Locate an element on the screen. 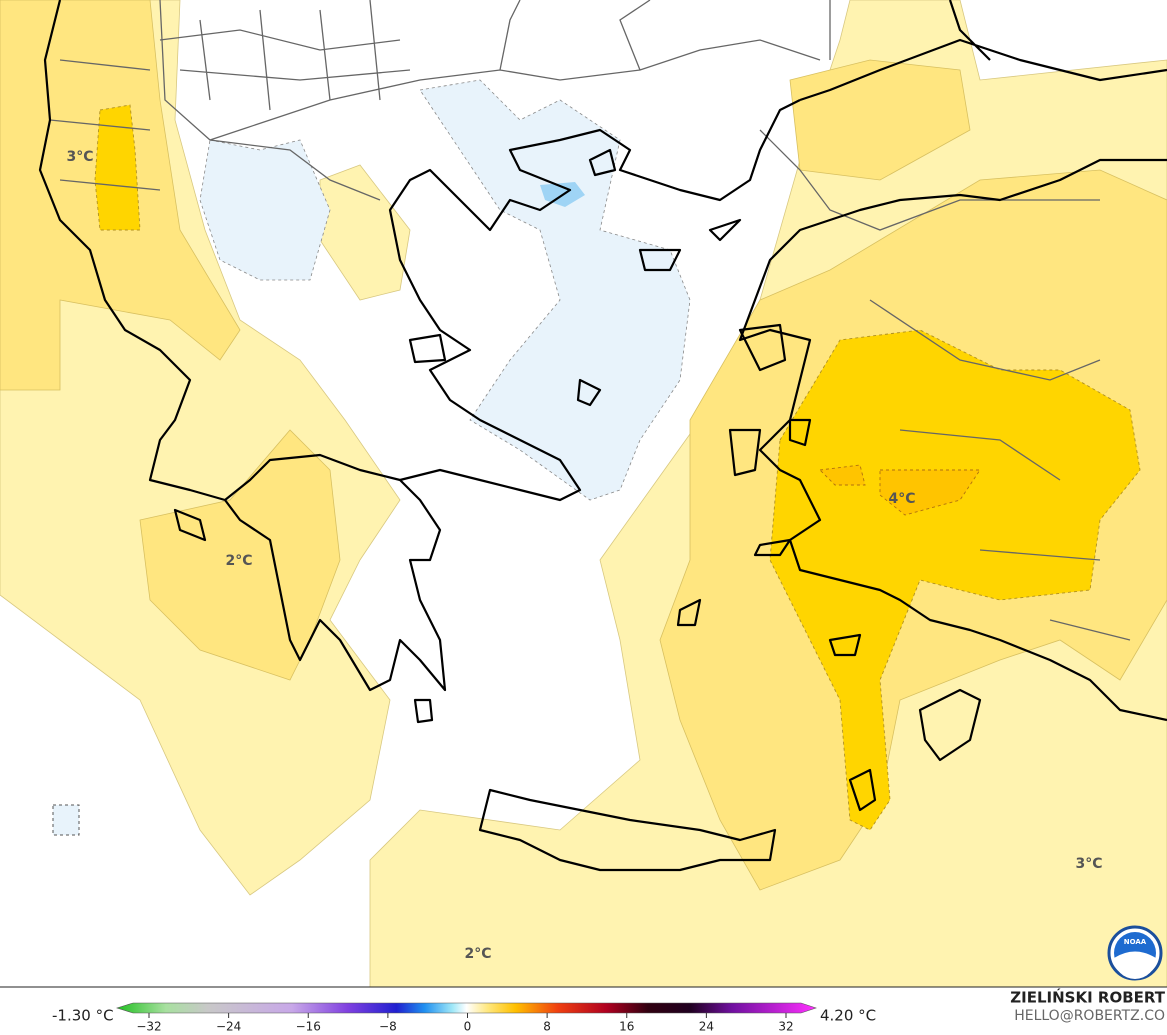  colorbar-tick-label: 0 is located at coordinates (468, 1027).